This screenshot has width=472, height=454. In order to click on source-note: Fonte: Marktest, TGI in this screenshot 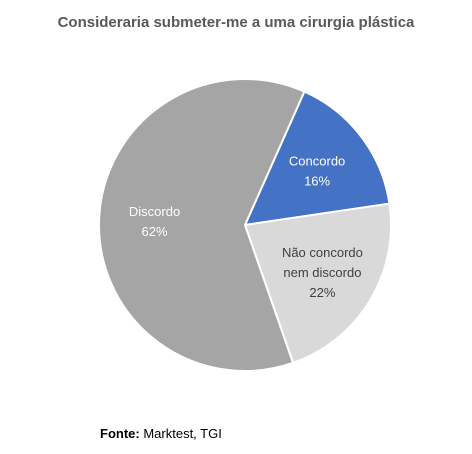, I will do `click(161, 433)`.